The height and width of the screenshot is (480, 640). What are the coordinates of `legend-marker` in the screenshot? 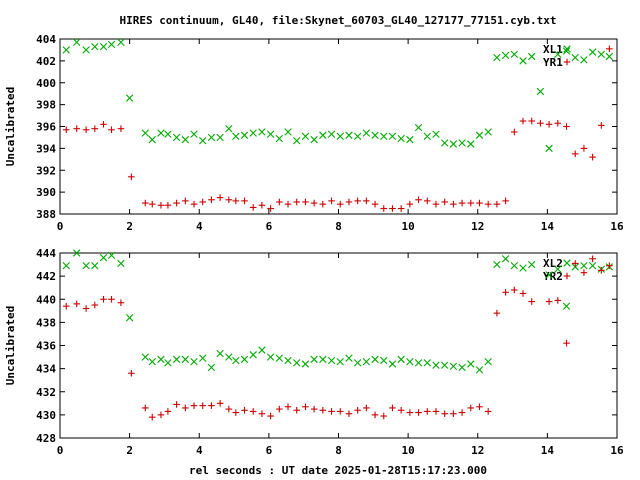 It's located at (567, 276).